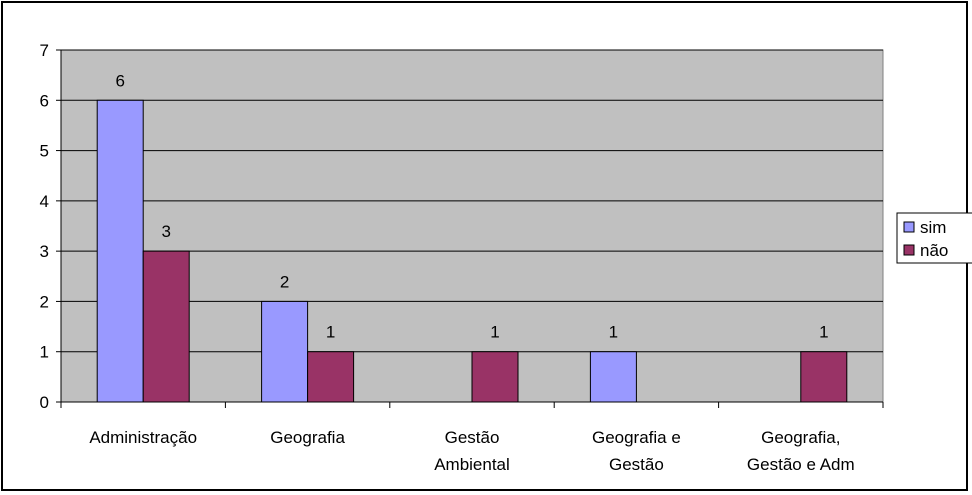 The image size is (972, 495). Describe the element at coordinates (44, 100) in the screenshot. I see `y-tick-label: 6` at that location.